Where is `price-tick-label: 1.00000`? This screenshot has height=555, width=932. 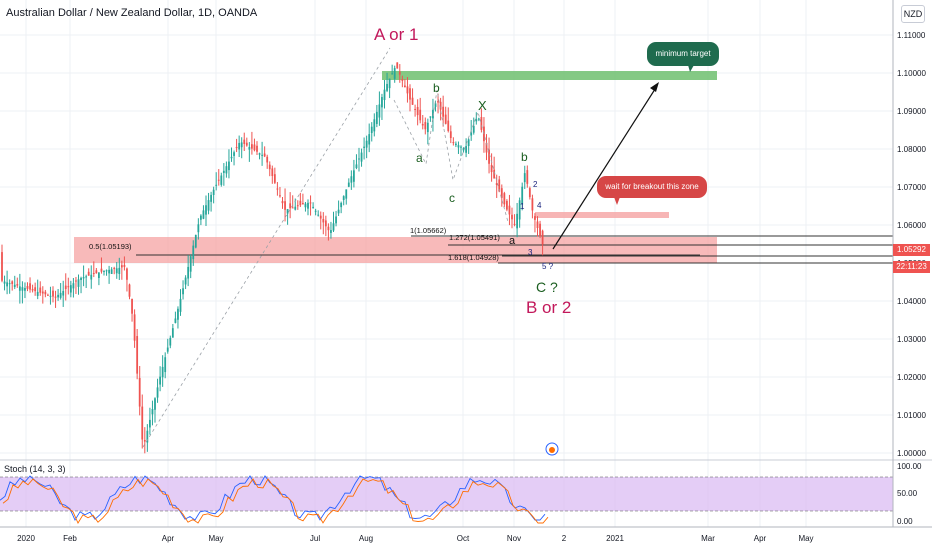 price-tick-label: 1.00000 is located at coordinates (911, 453).